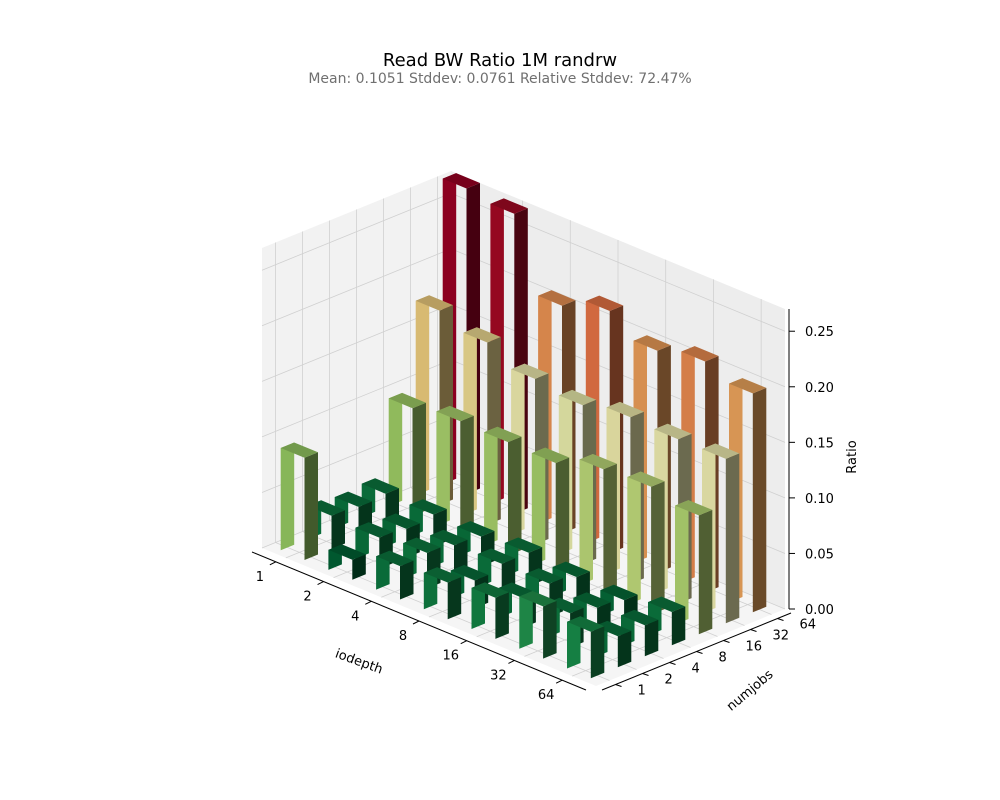 The image size is (1000, 800). Describe the element at coordinates (669, 680) in the screenshot. I see `y-tick-label: 2` at that location.